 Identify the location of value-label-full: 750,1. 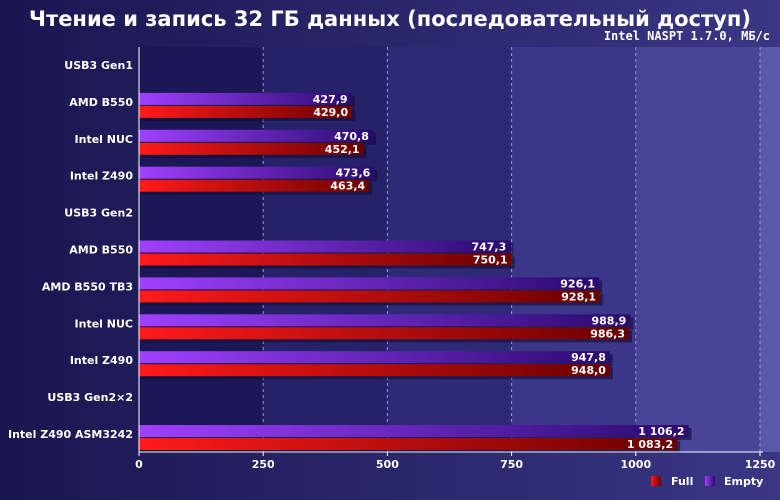
(490, 260).